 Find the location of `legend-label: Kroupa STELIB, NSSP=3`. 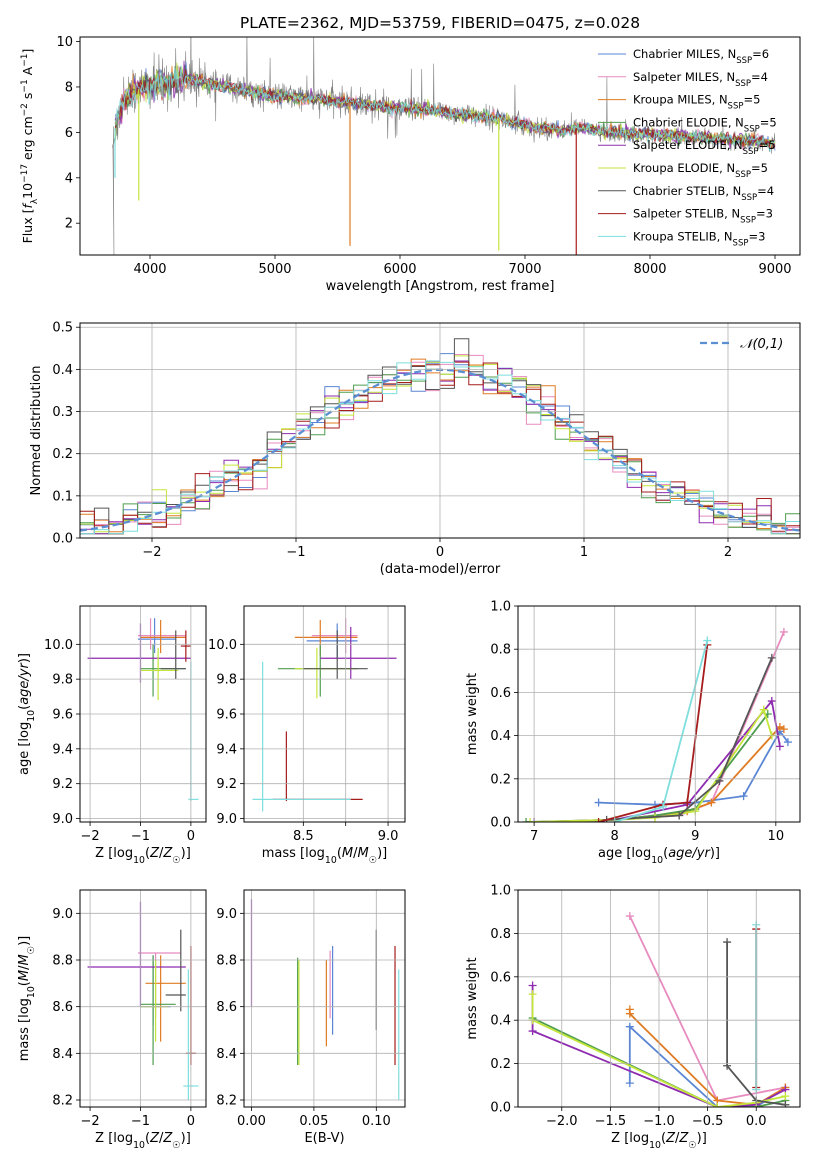

legend-label: Kroupa STELIB, NSSP=3 is located at coordinates (699, 238).